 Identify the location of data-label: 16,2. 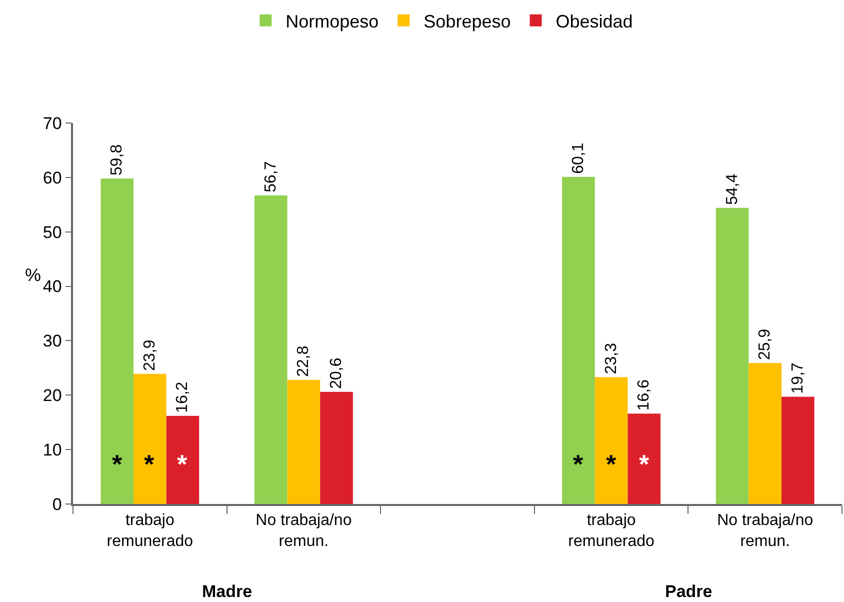
(183, 397).